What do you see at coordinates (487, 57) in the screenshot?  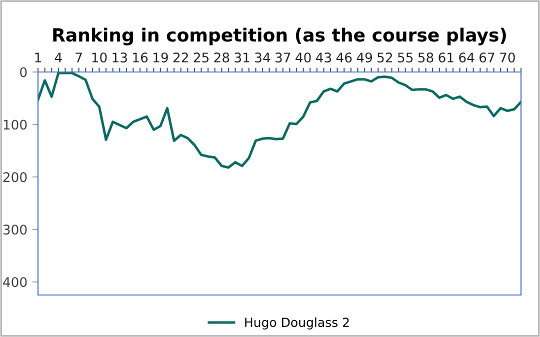 I see `x-tick-label: 67` at bounding box center [487, 57].